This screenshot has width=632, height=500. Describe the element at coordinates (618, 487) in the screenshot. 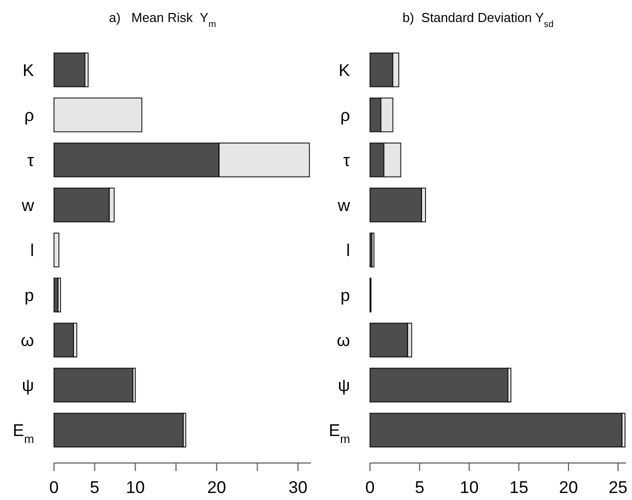

I see `x-tick-label: 25` at that location.